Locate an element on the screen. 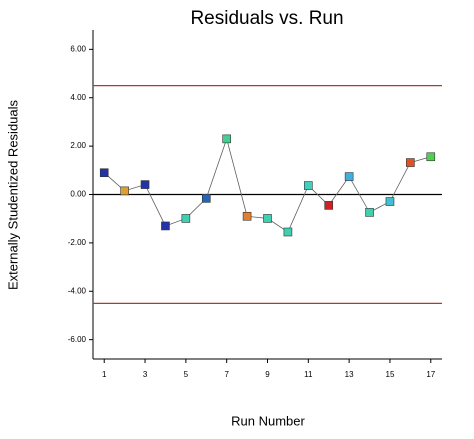 The height and width of the screenshot is (439, 474). x-tick-label: 3 is located at coordinates (145, 374).